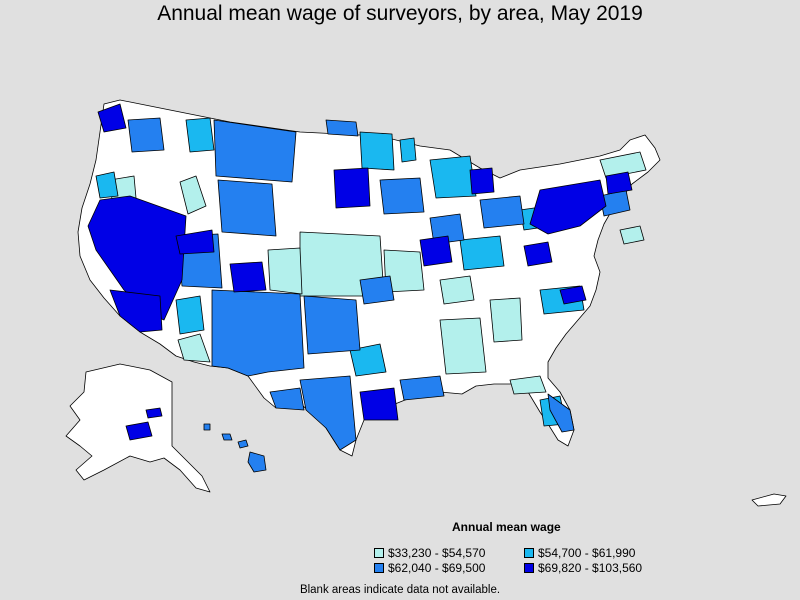 The height and width of the screenshot is (600, 800). Describe the element at coordinates (769, 500) in the screenshot. I see `puerto-rico` at that location.